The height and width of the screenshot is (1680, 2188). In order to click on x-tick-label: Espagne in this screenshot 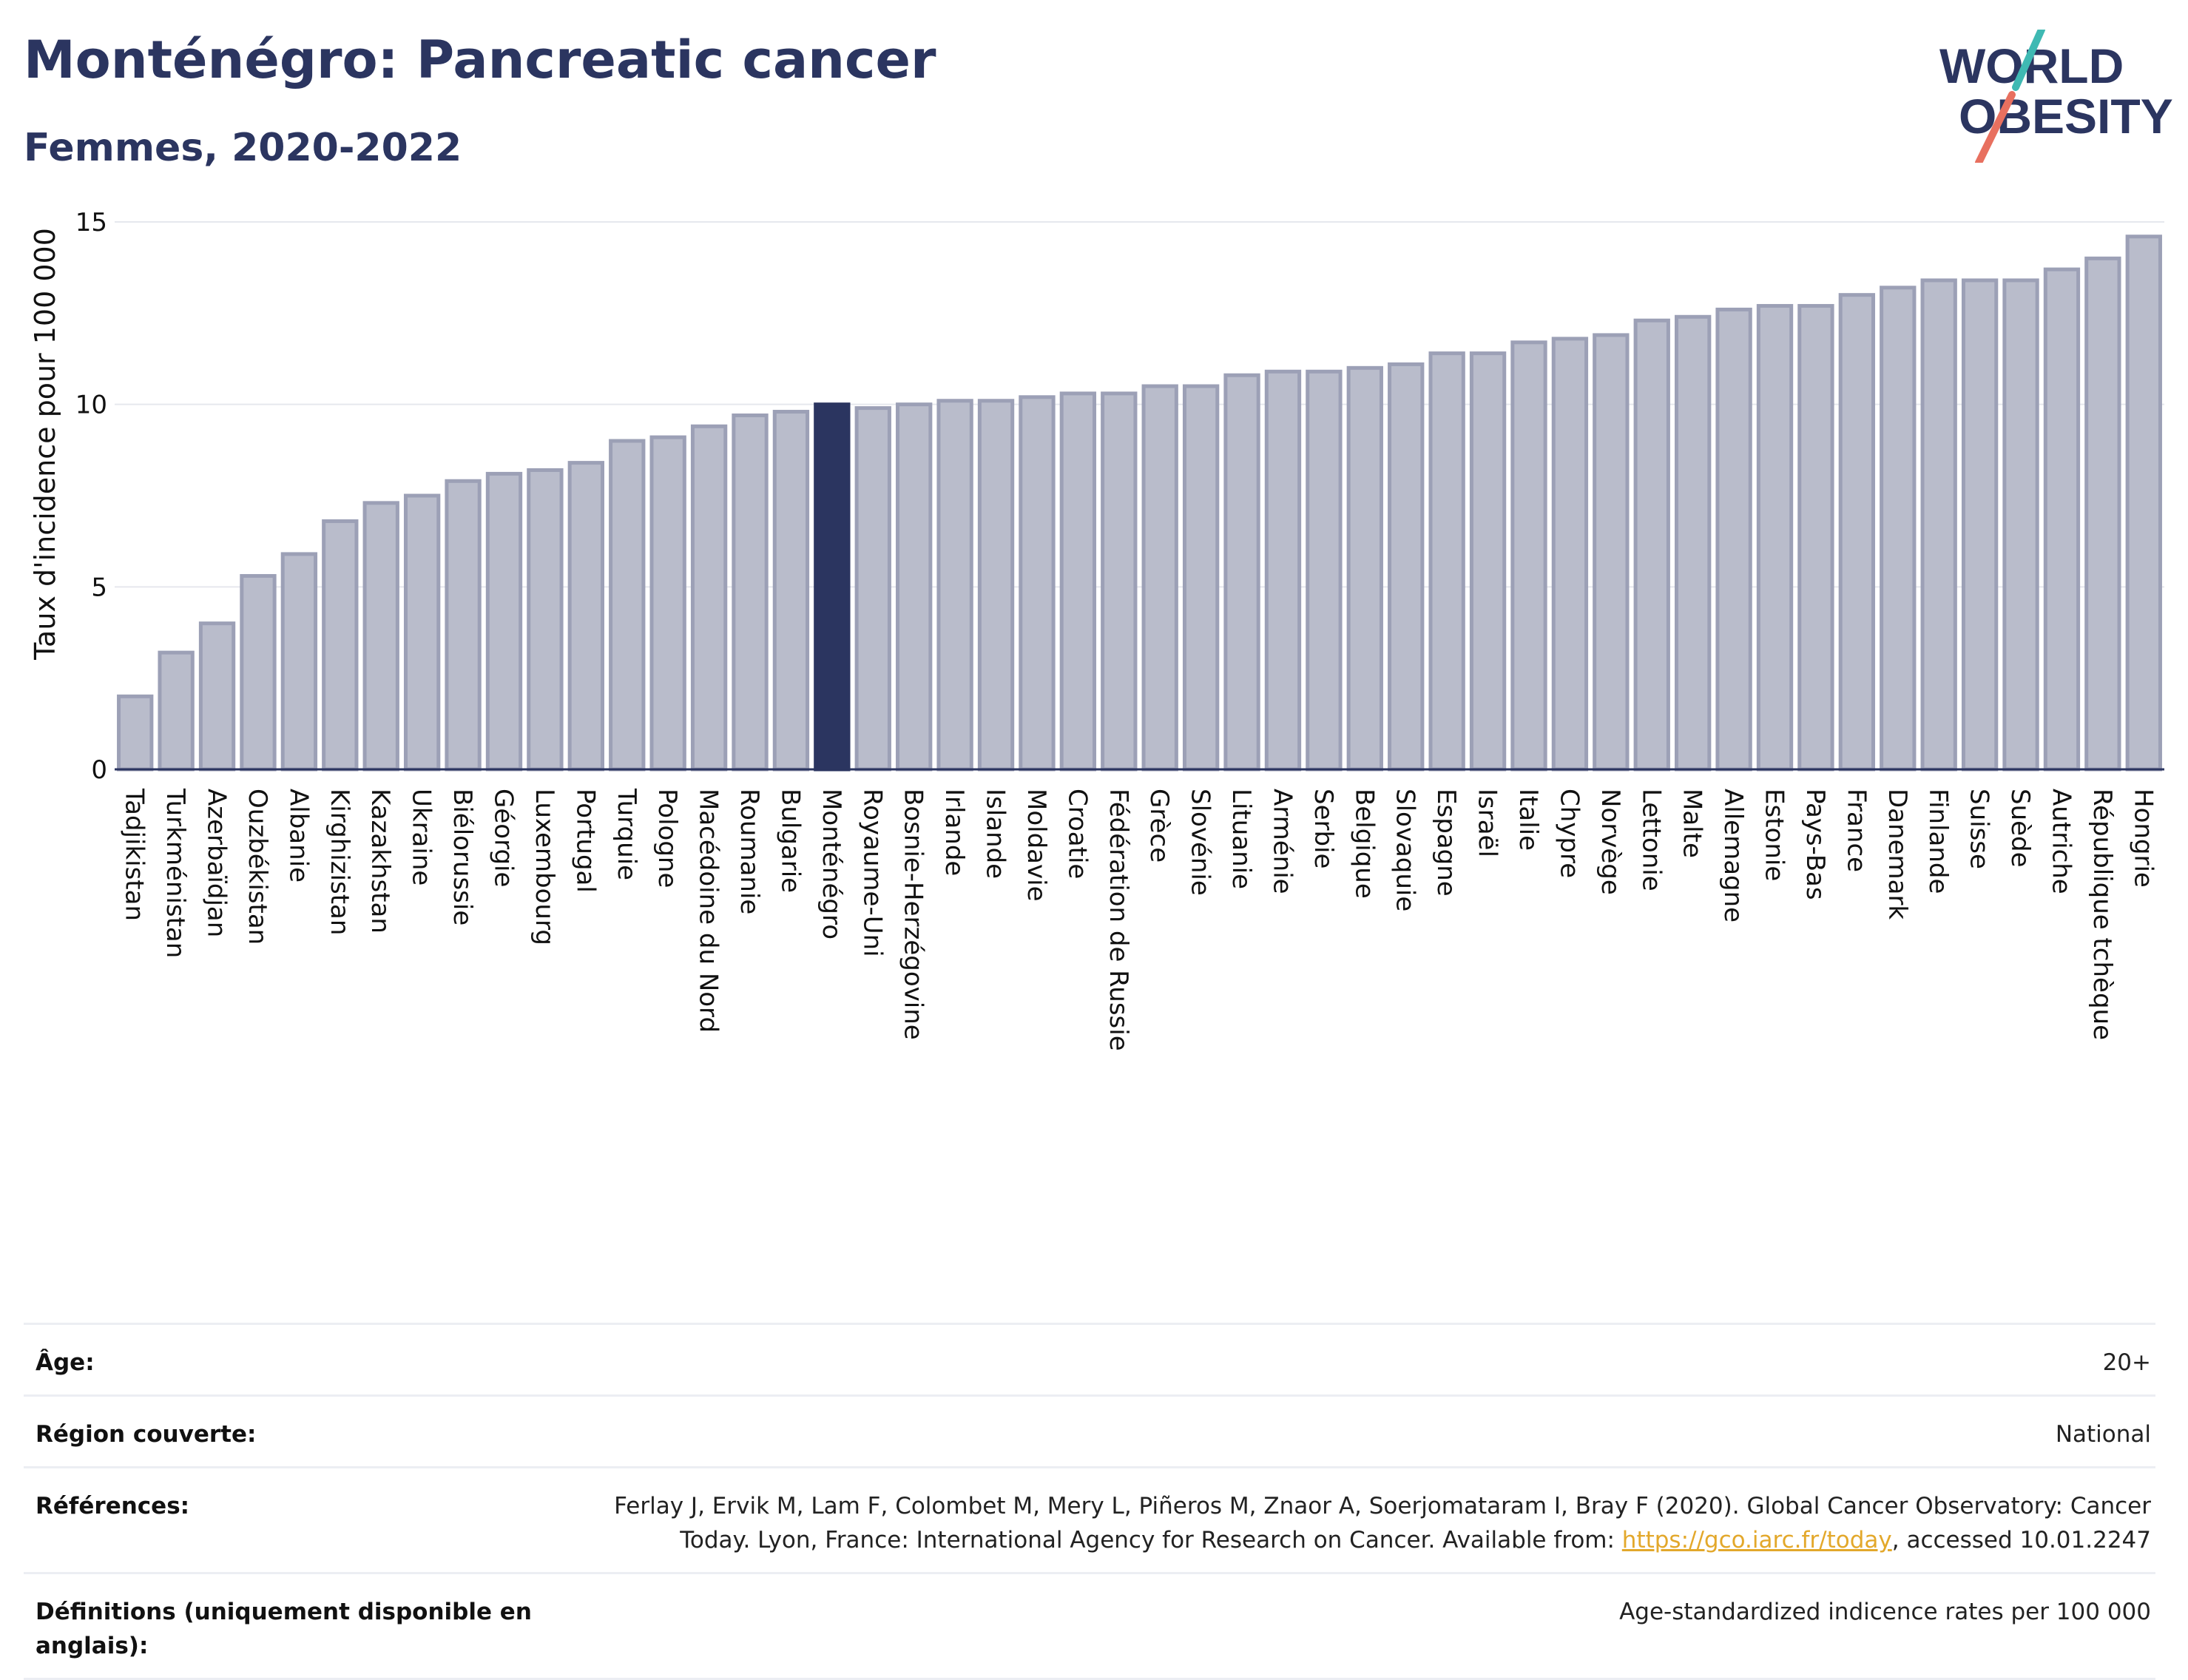, I will do `click(1446, 843)`.